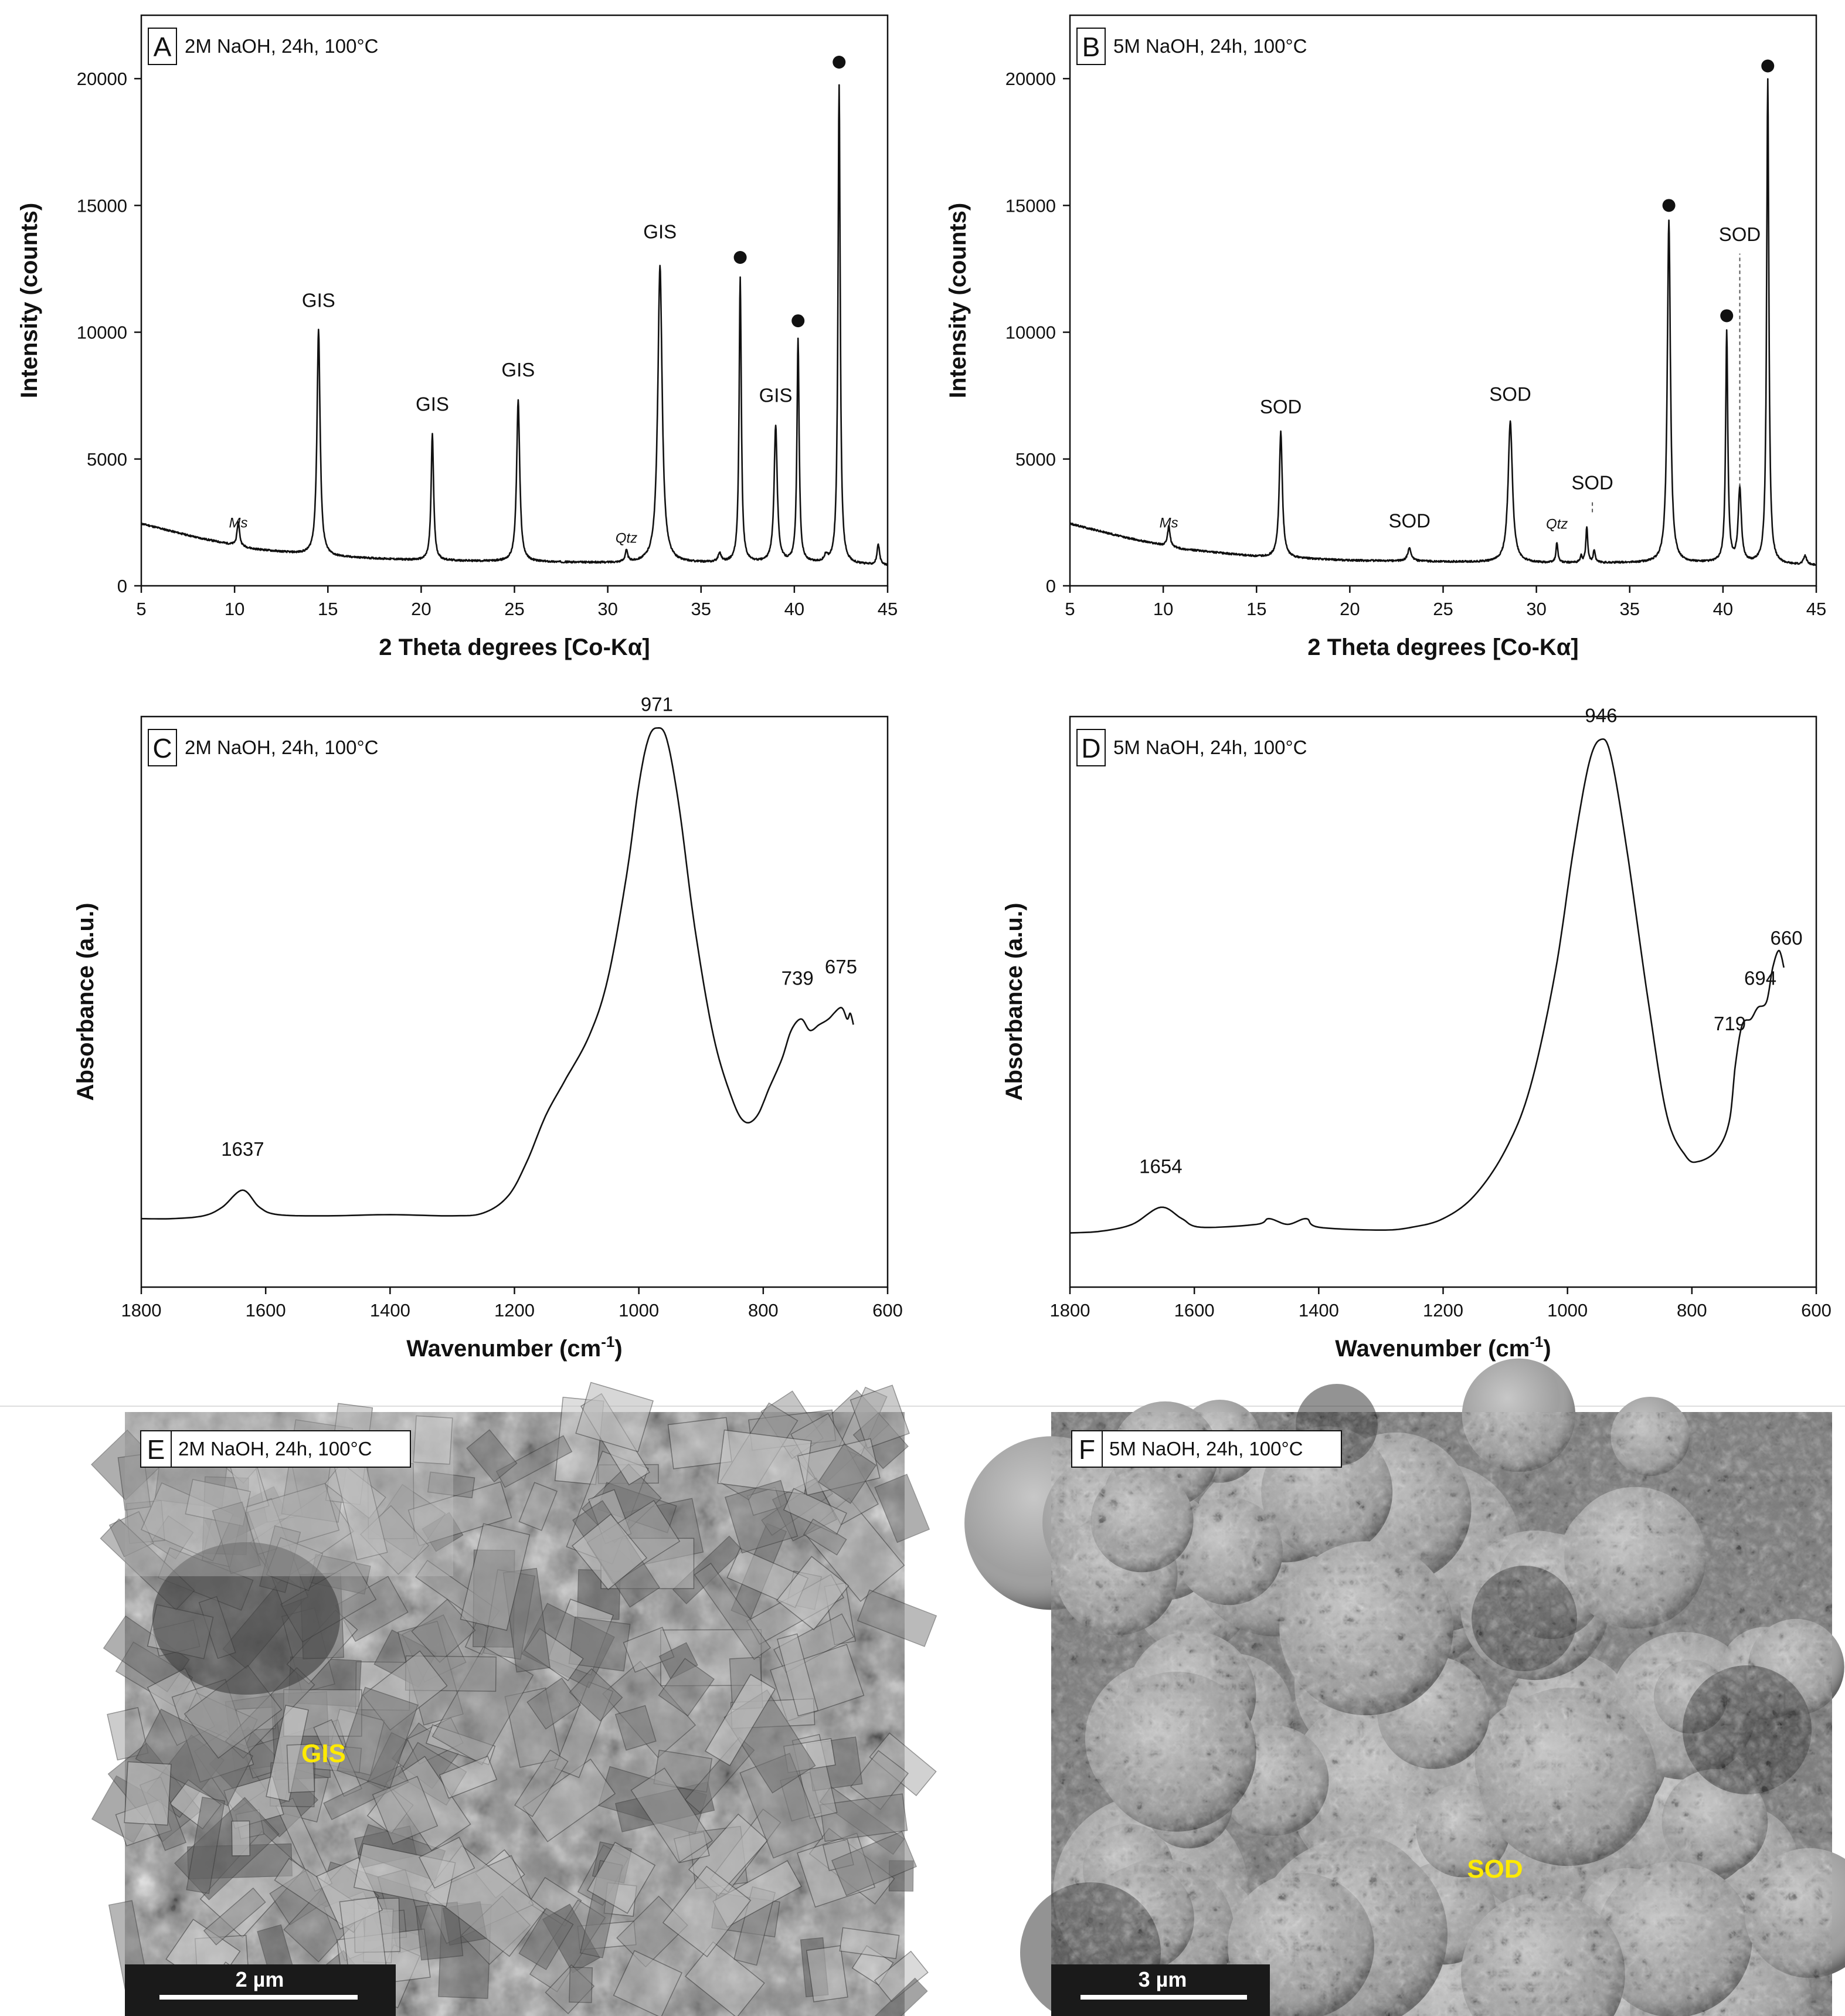  What do you see at coordinates (841, 967) in the screenshot?
I see `peak-annotation: 675` at bounding box center [841, 967].